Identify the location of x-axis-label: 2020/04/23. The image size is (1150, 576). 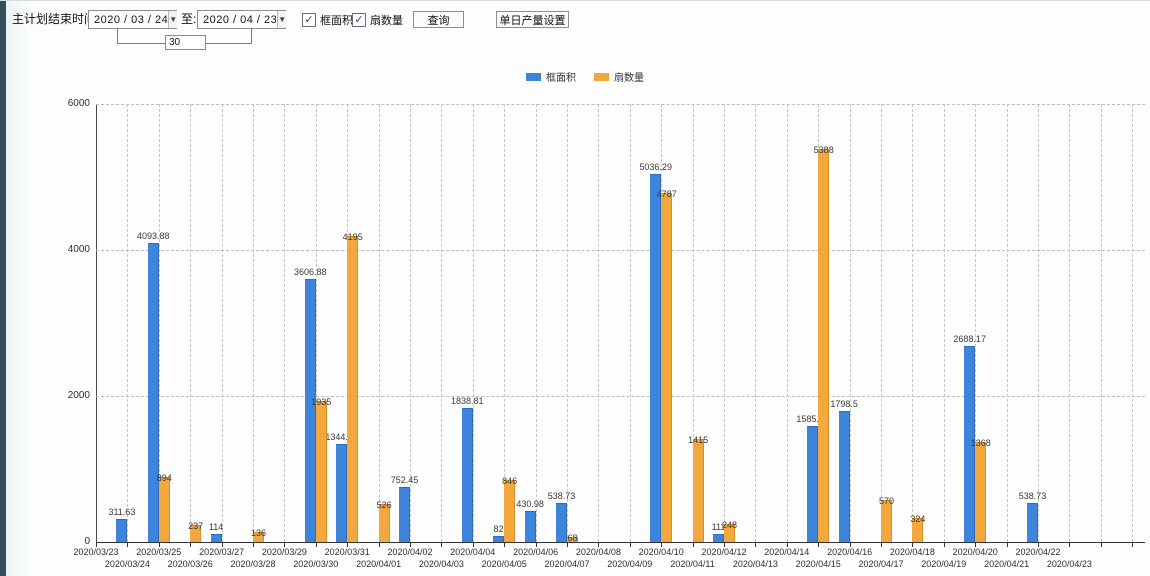
(1069, 564).